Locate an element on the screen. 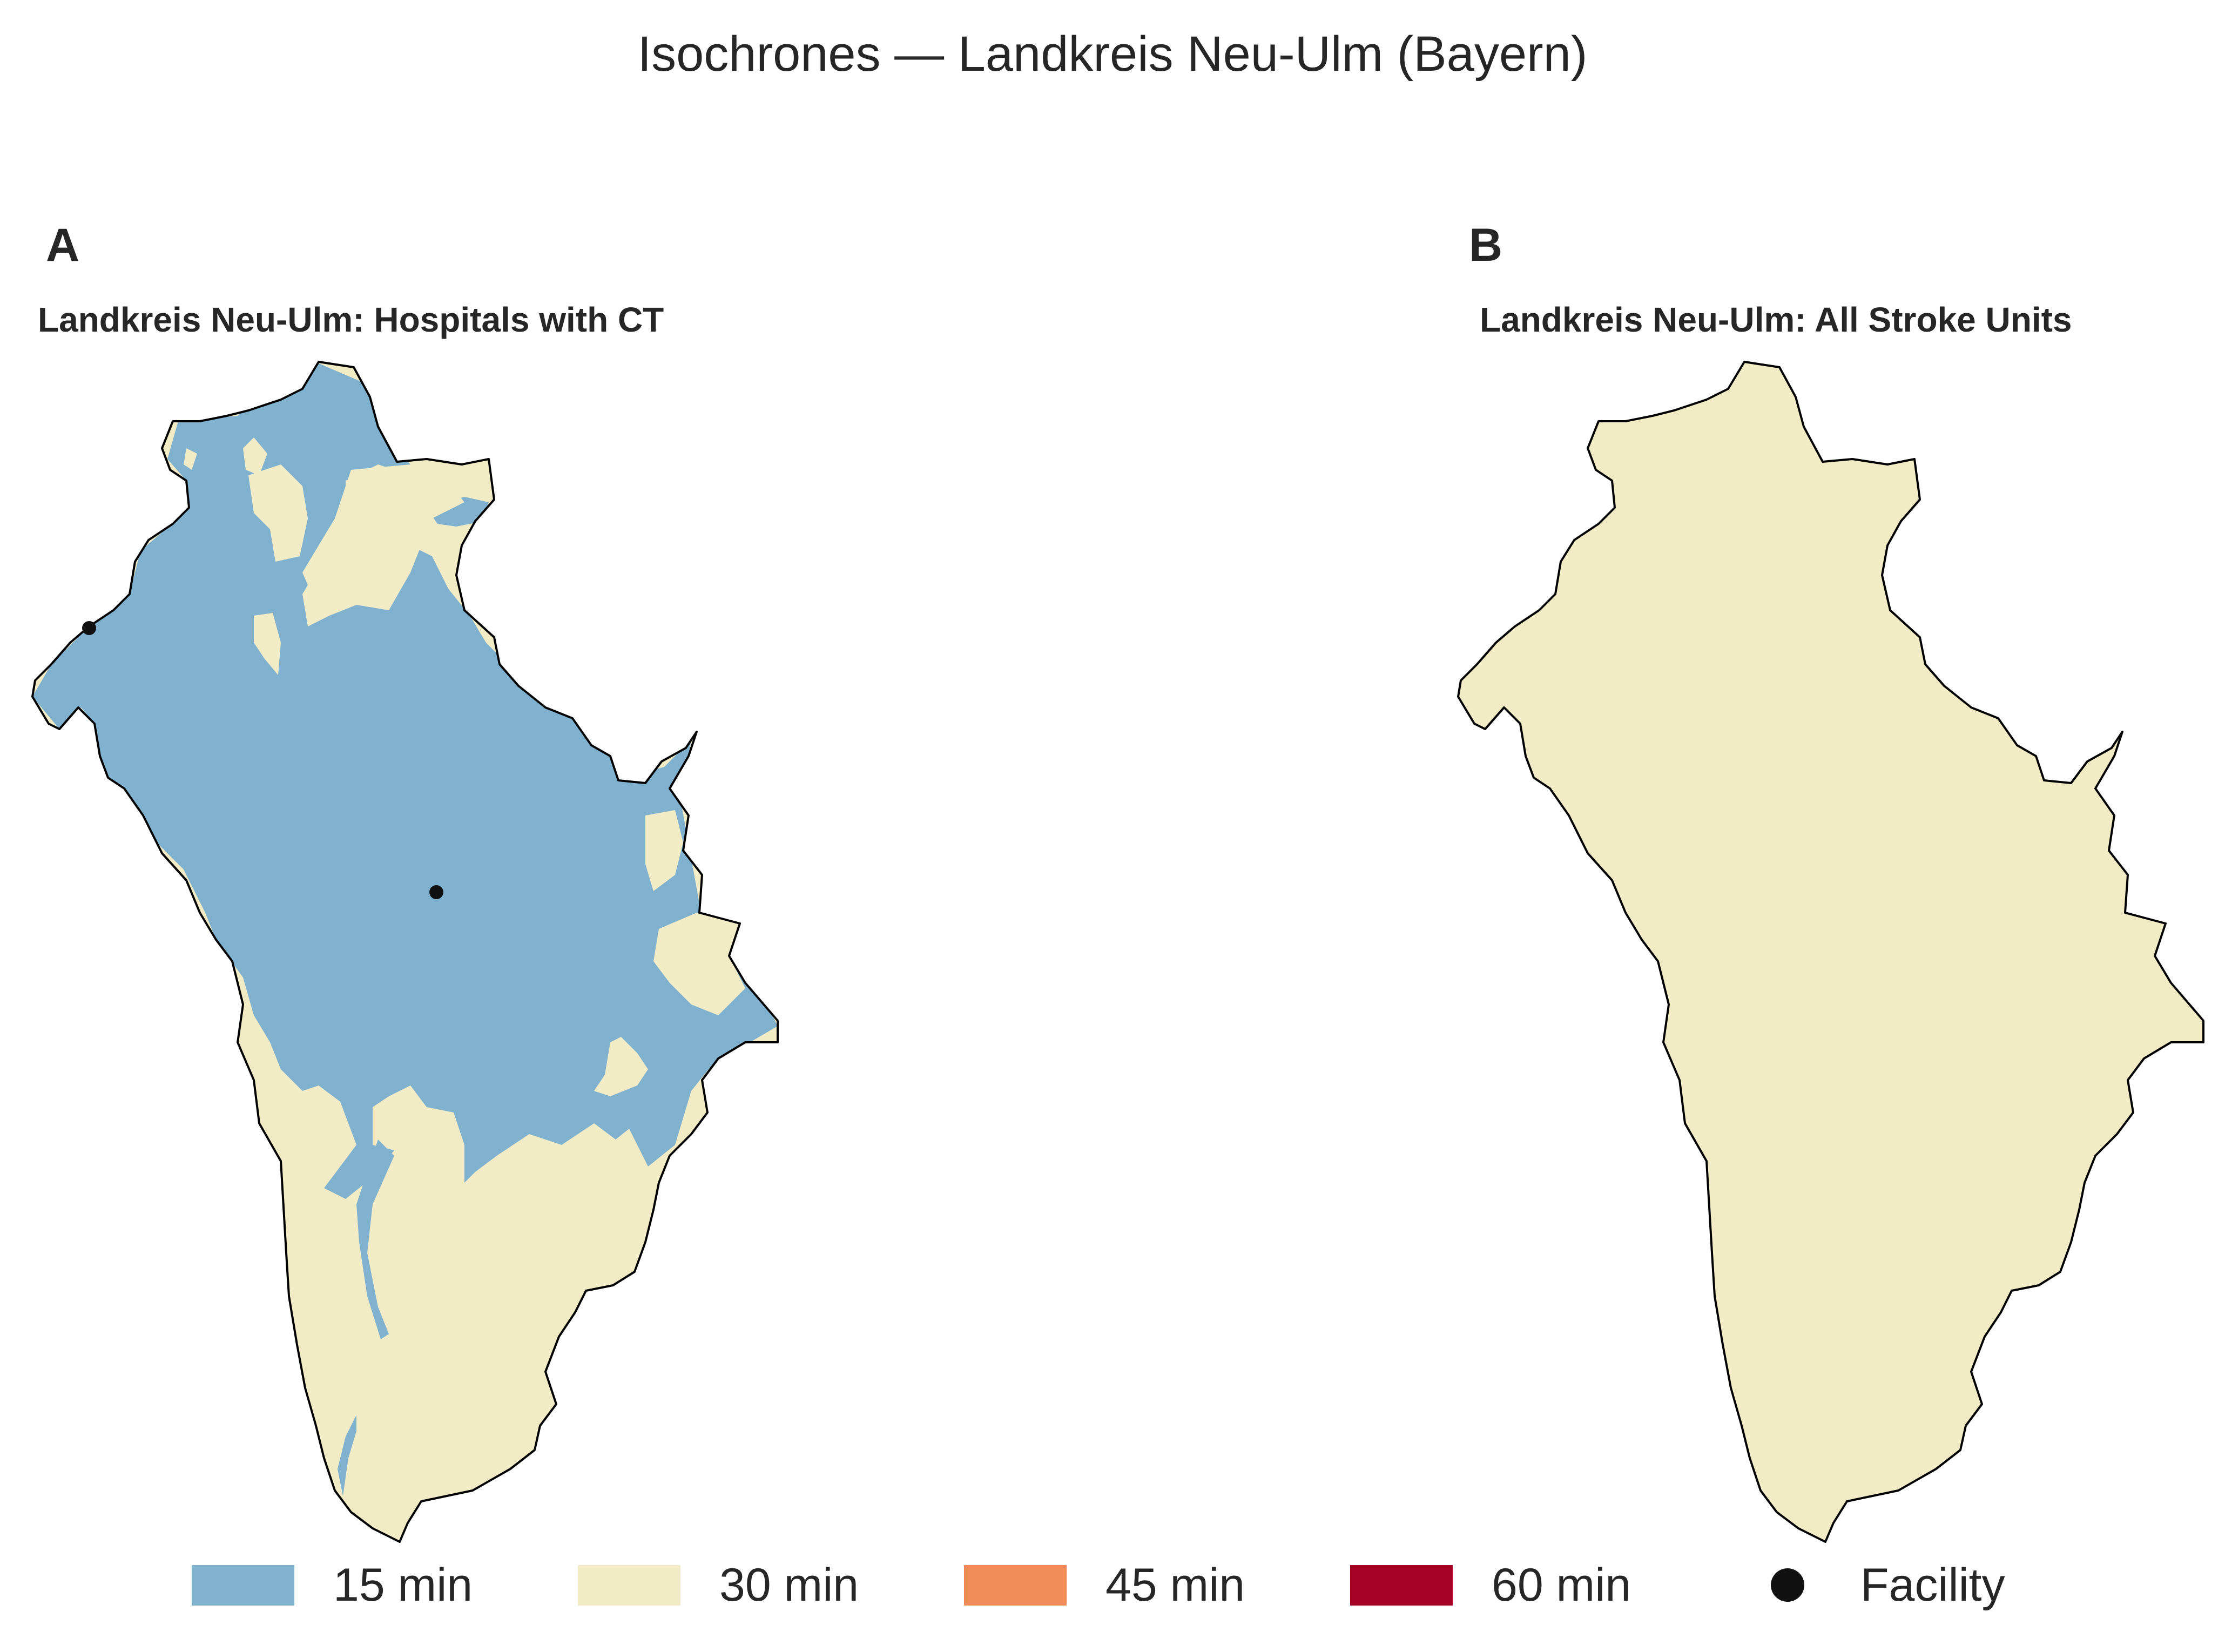 This screenshot has height=1652, width=2225. legend-label-30min: 30 min is located at coordinates (789, 1585).